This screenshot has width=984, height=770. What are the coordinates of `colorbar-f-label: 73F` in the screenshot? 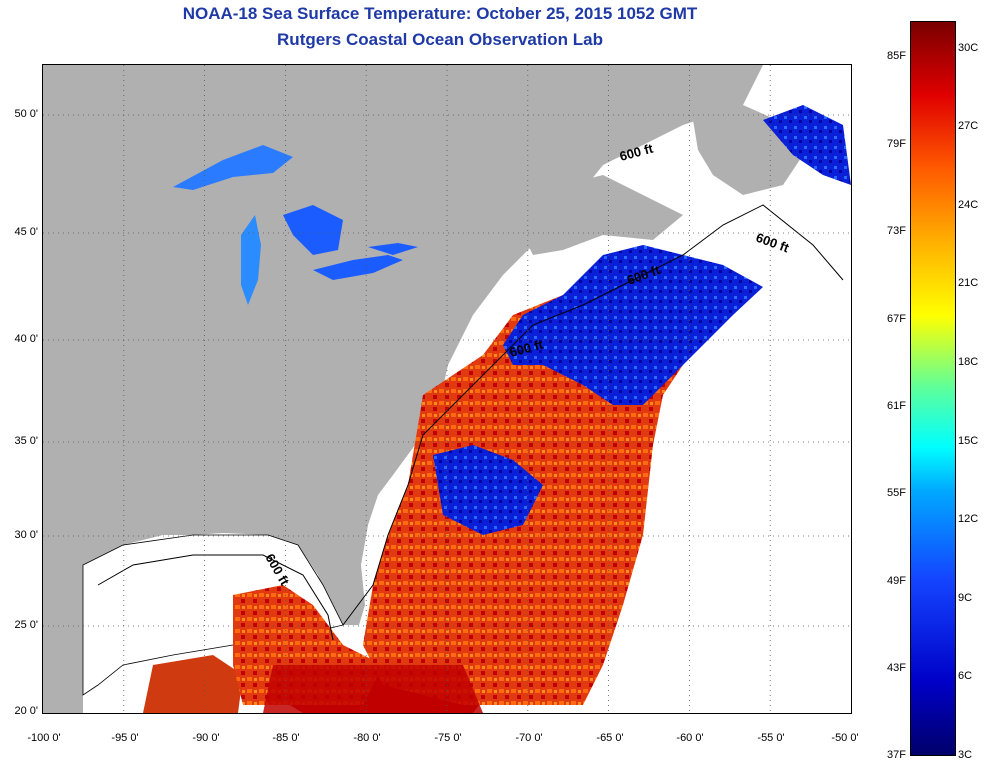 It's located at (896, 231).